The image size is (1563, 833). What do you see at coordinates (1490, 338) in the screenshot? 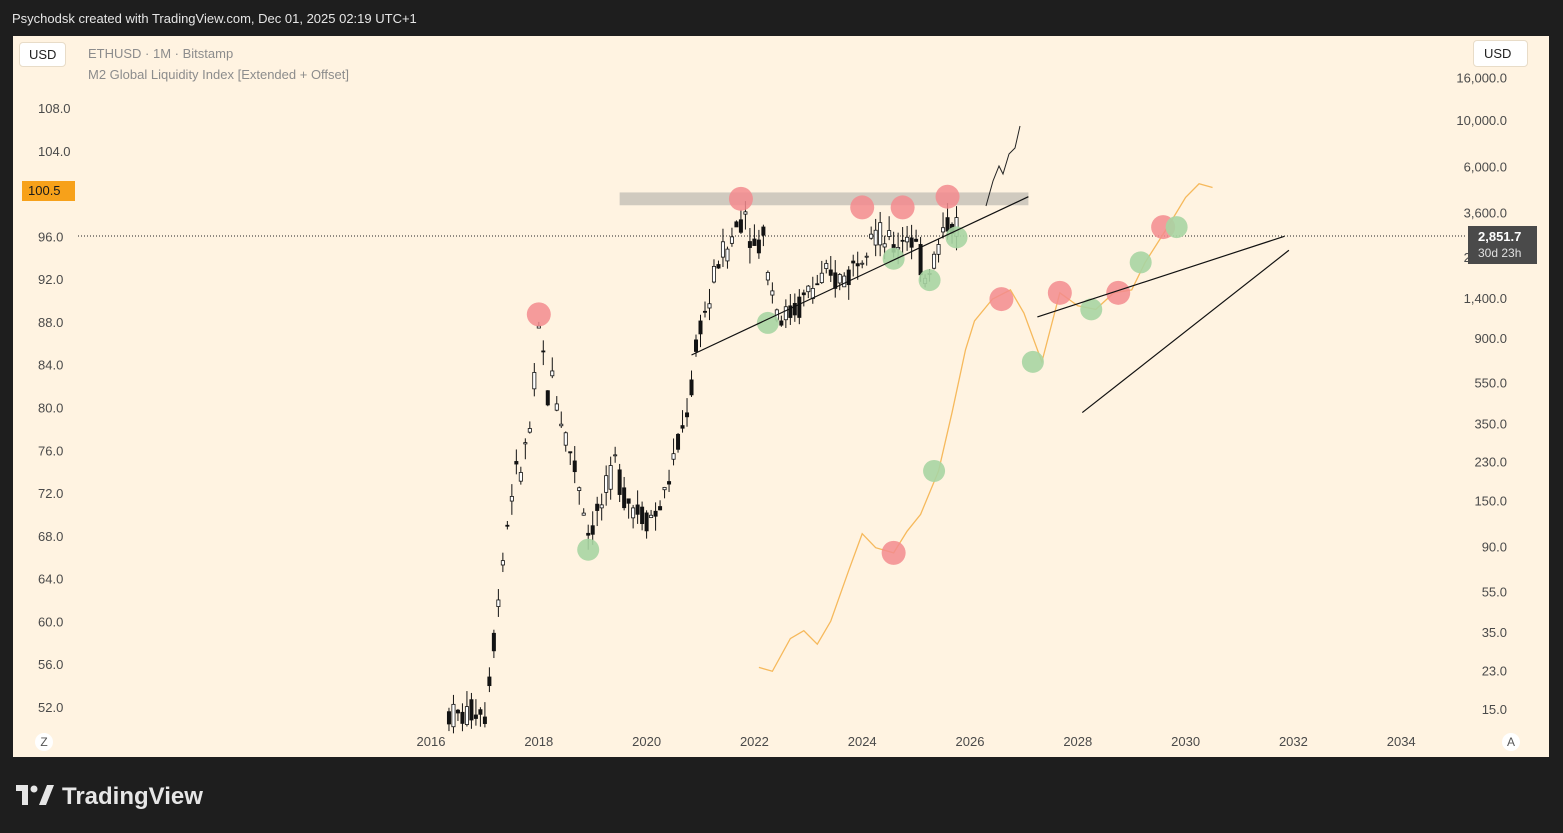
I see `right-axis-tick: 900.0` at bounding box center [1490, 338].